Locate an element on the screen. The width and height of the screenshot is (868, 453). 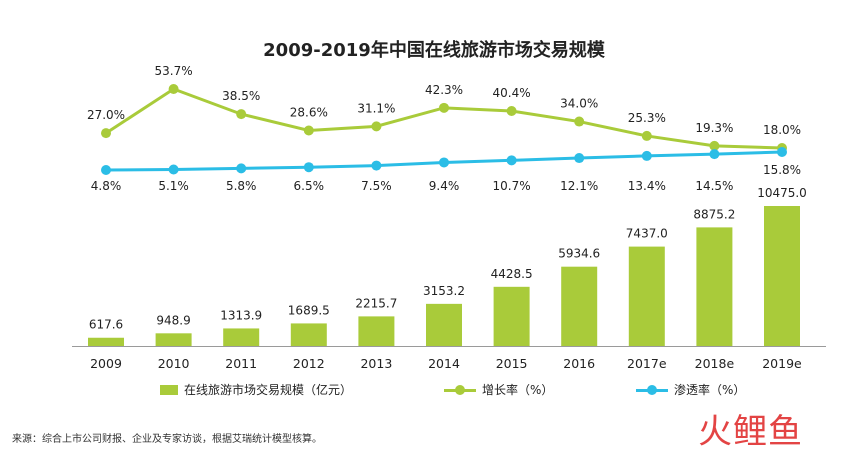
penetration-point-2018e is located at coordinates (714, 154).